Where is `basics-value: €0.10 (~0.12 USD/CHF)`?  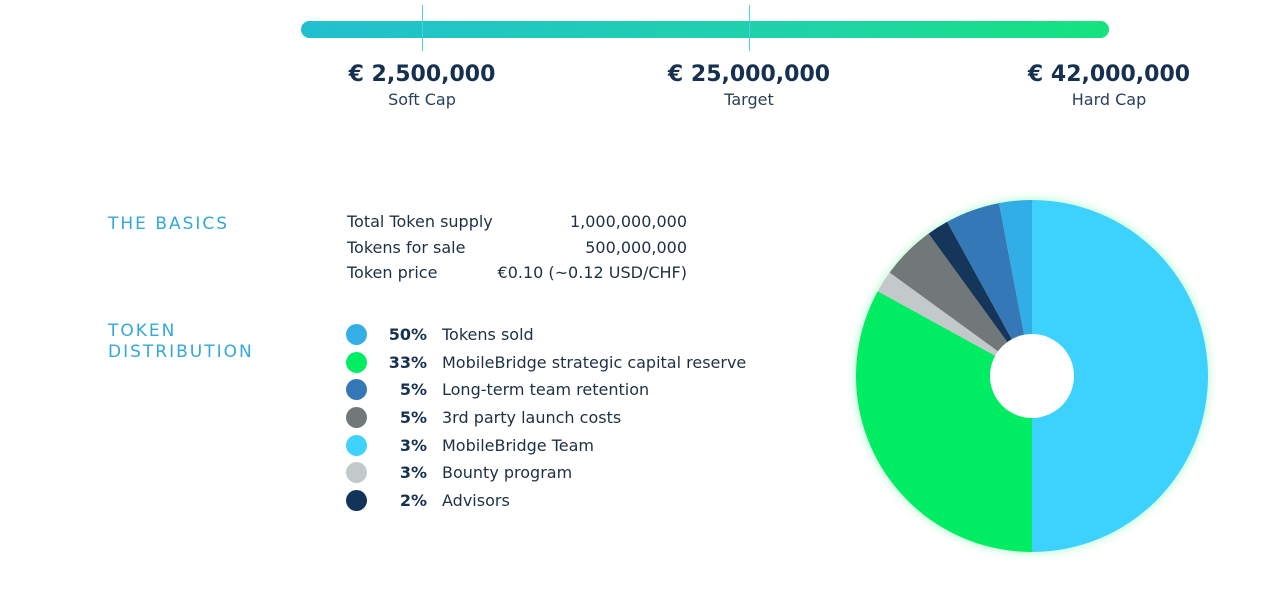
basics-value: €0.10 (~0.12 USD/CHF) is located at coordinates (592, 272).